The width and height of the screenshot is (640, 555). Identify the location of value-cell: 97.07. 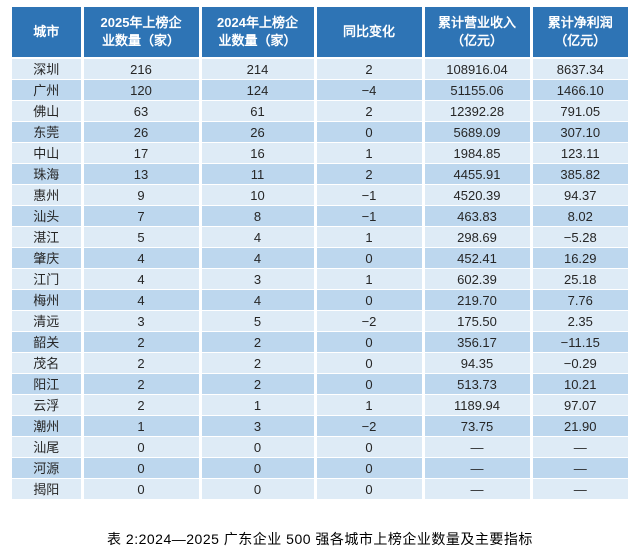
(579, 405).